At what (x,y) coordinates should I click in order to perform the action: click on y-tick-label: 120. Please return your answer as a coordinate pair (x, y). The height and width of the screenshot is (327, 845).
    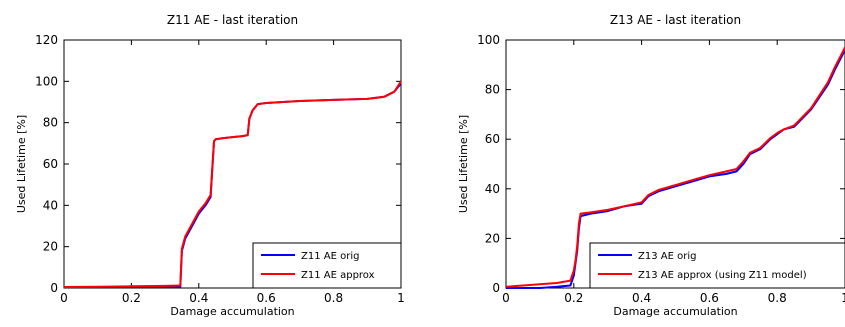
    Looking at the image, I should click on (46, 40).